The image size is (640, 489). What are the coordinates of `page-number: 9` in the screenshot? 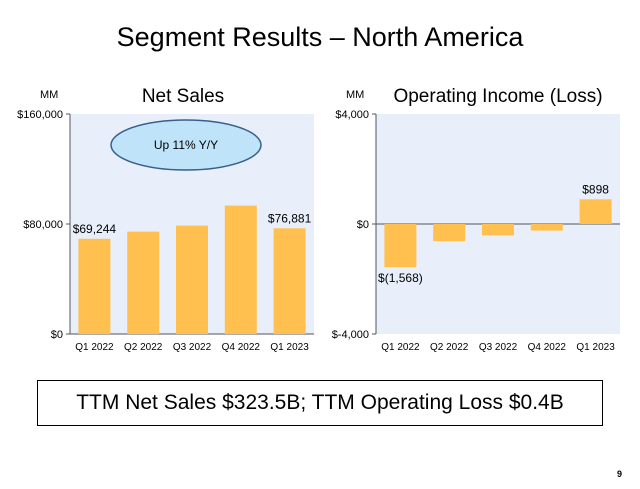 It's located at (619, 474).